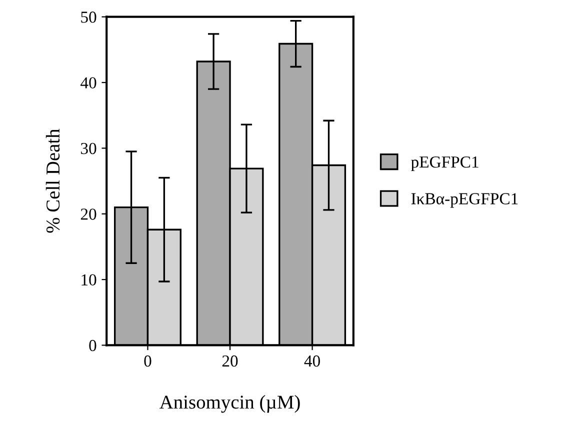  What do you see at coordinates (230, 361) in the screenshot?
I see `x-tick-label: 20` at bounding box center [230, 361].